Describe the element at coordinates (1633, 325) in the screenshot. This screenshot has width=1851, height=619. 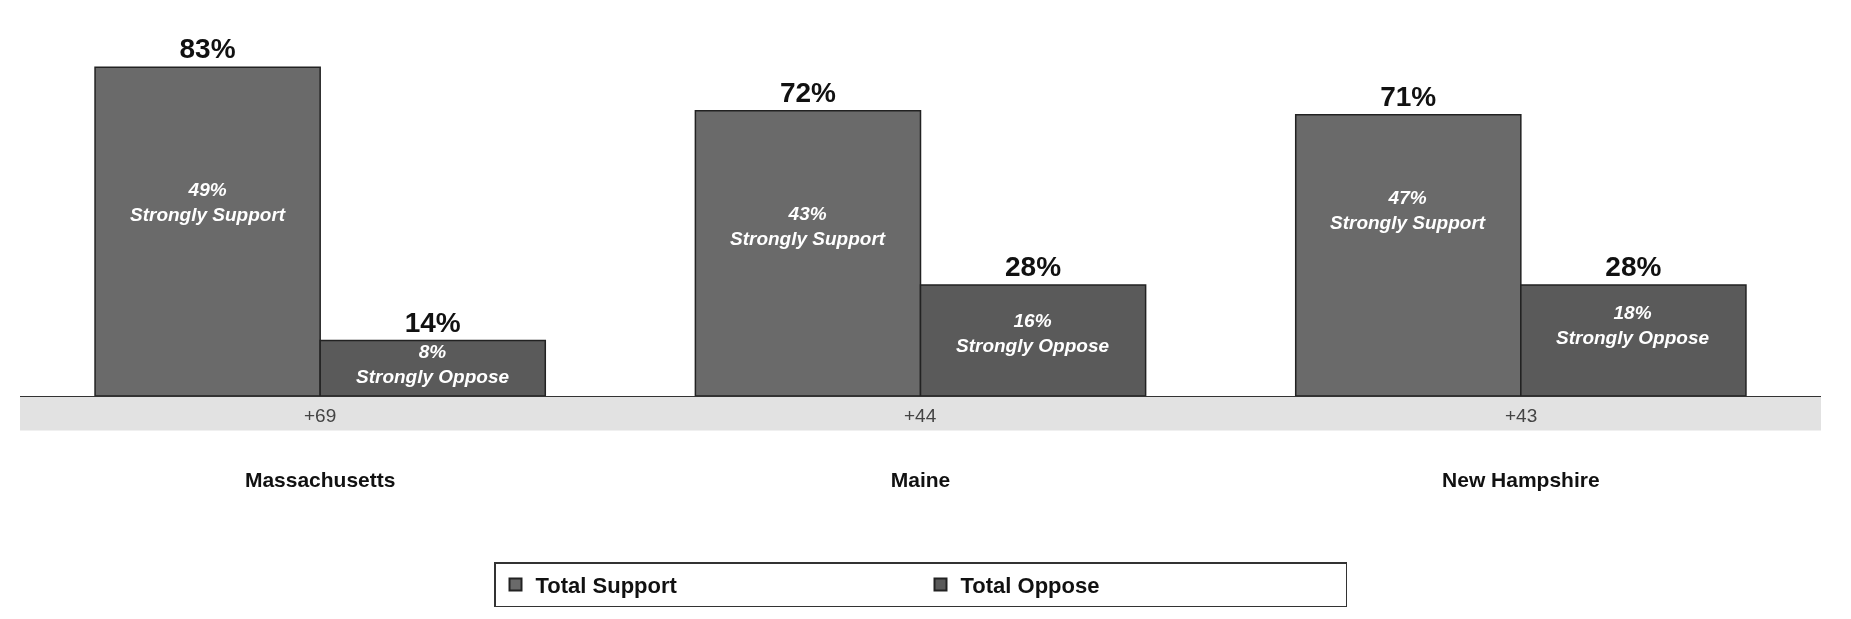
I see `annotation: 18% Strongly Oppose` at that location.